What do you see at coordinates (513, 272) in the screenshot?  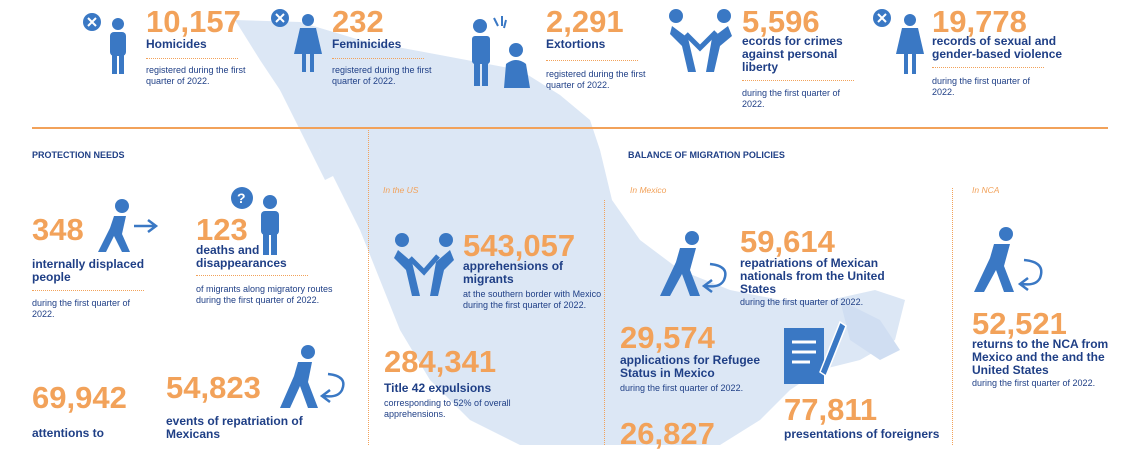 I see `apprehensions-label: apprehensions of migrants` at bounding box center [513, 272].